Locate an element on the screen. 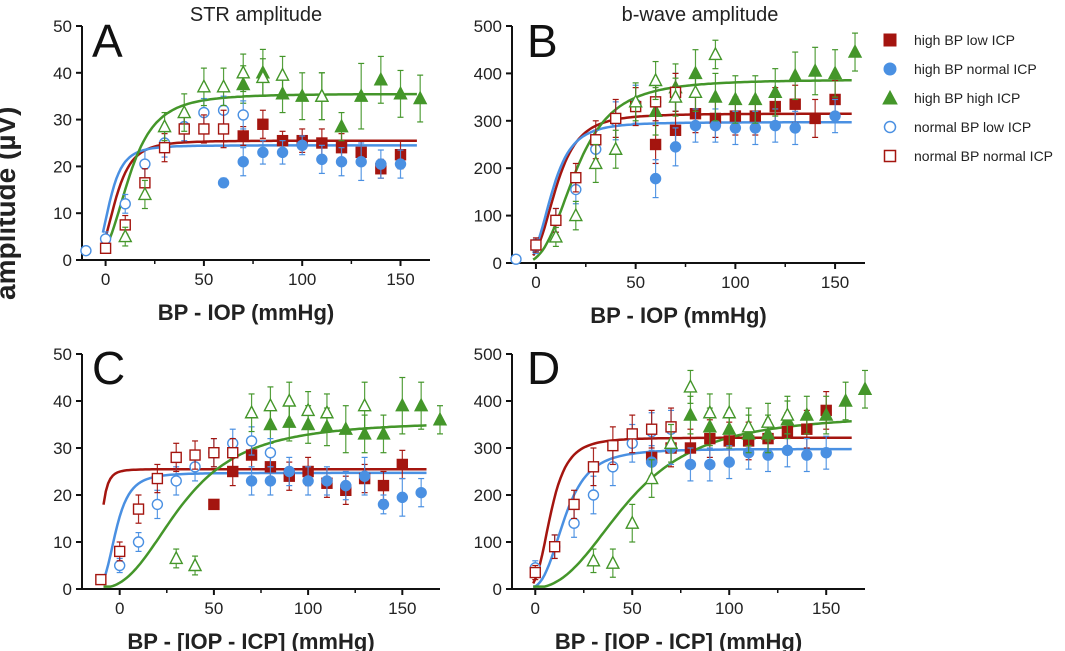 The height and width of the screenshot is (651, 1065). legend-marker-open-square is located at coordinates (890, 156).